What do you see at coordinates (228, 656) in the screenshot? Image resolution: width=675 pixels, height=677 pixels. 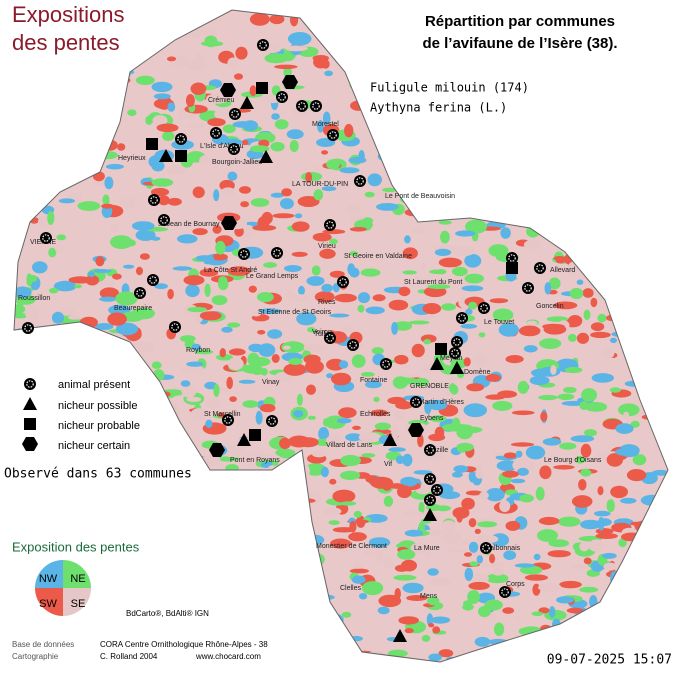 I see `credit: www.chocard.com` at bounding box center [228, 656].